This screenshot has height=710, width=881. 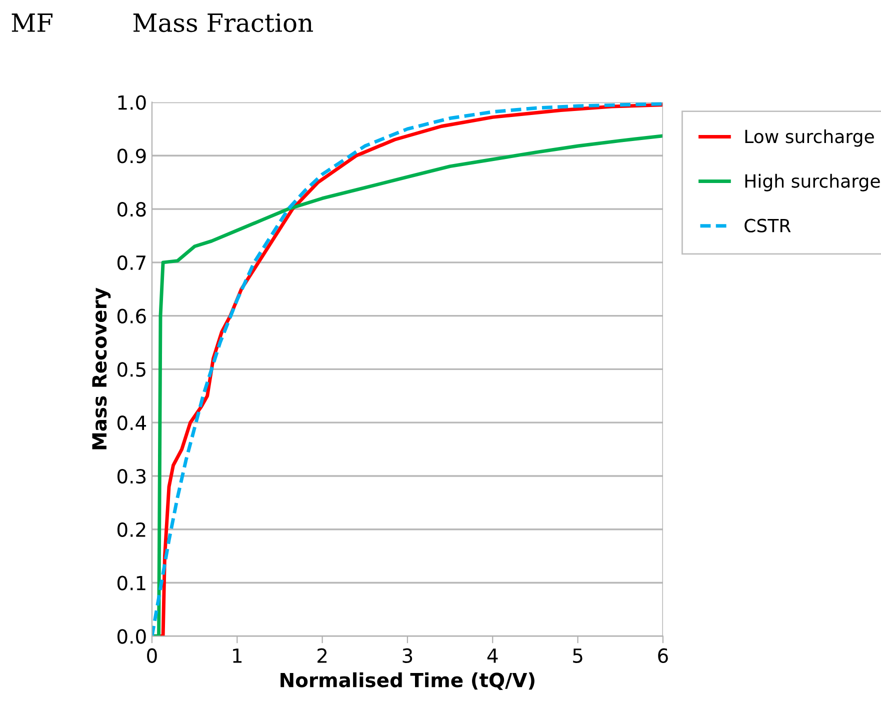 What do you see at coordinates (131, 583) in the screenshot?
I see `y-tick-label: 0.1` at bounding box center [131, 583].